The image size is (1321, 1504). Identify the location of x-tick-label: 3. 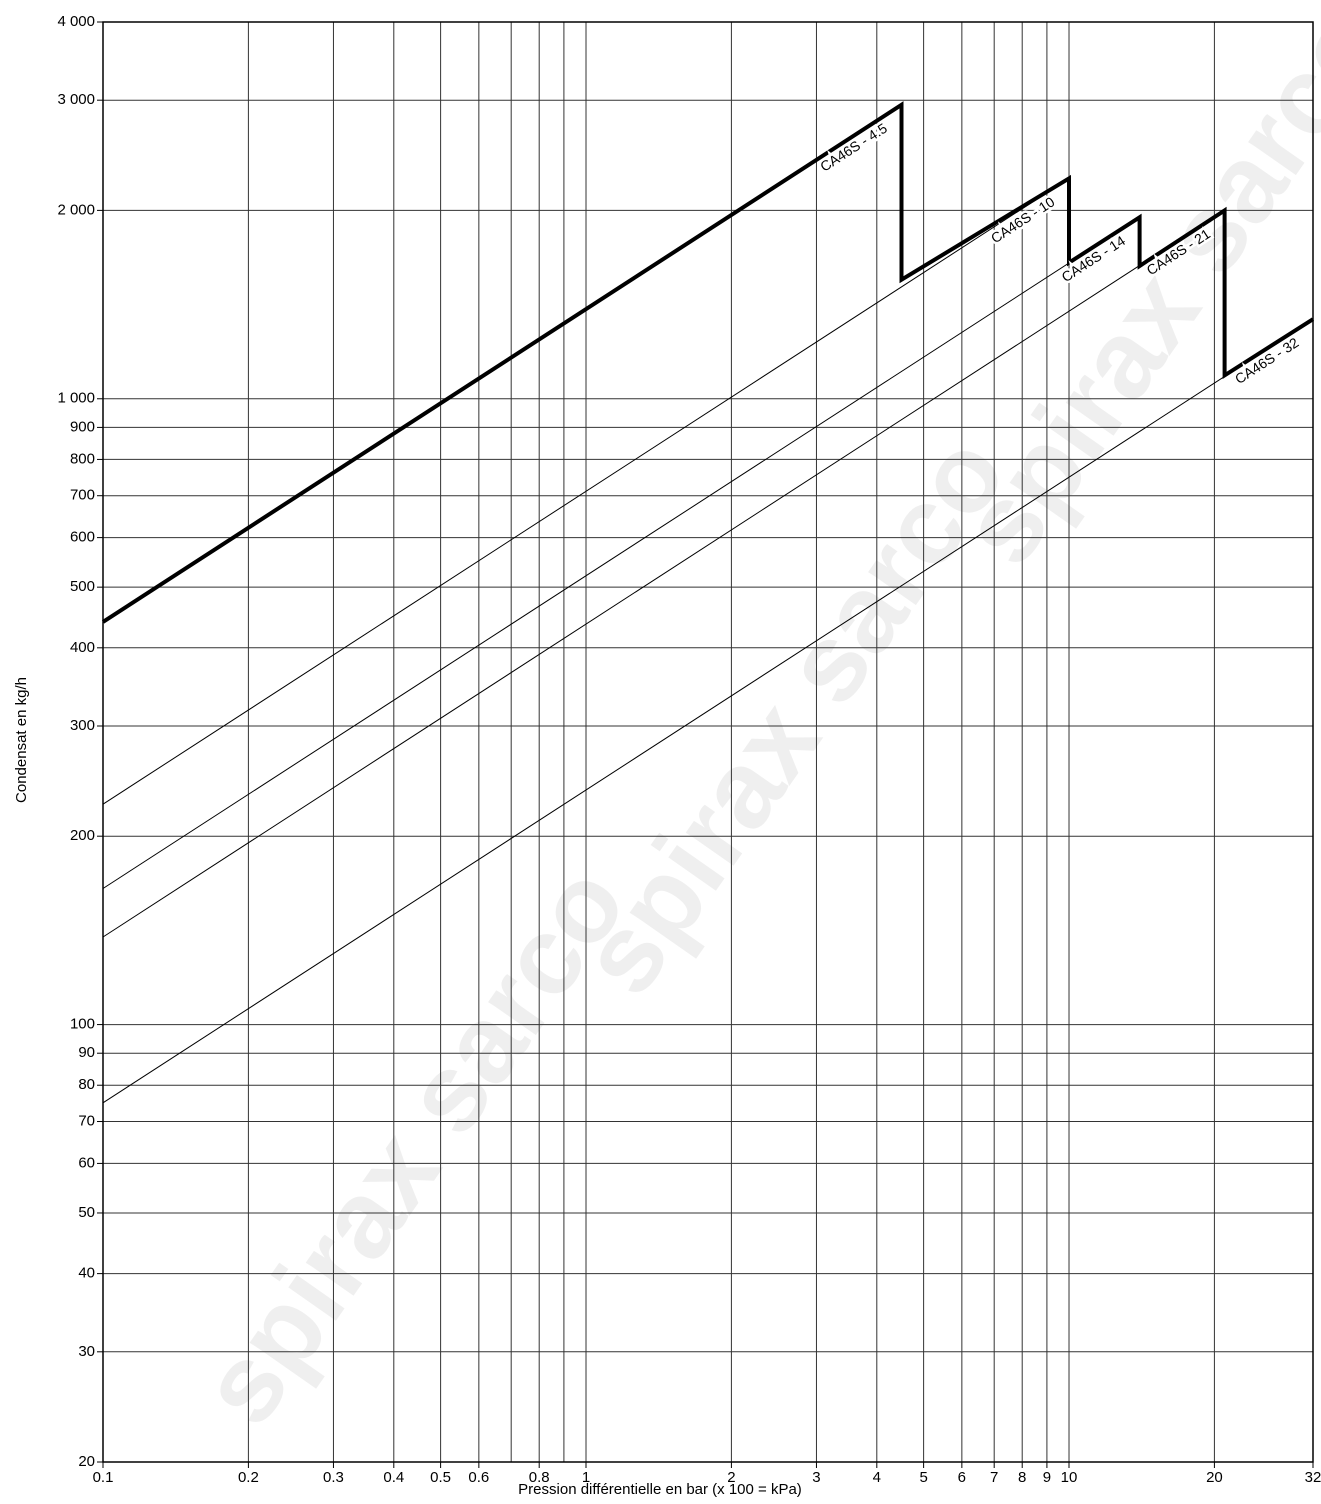
(816, 1477).